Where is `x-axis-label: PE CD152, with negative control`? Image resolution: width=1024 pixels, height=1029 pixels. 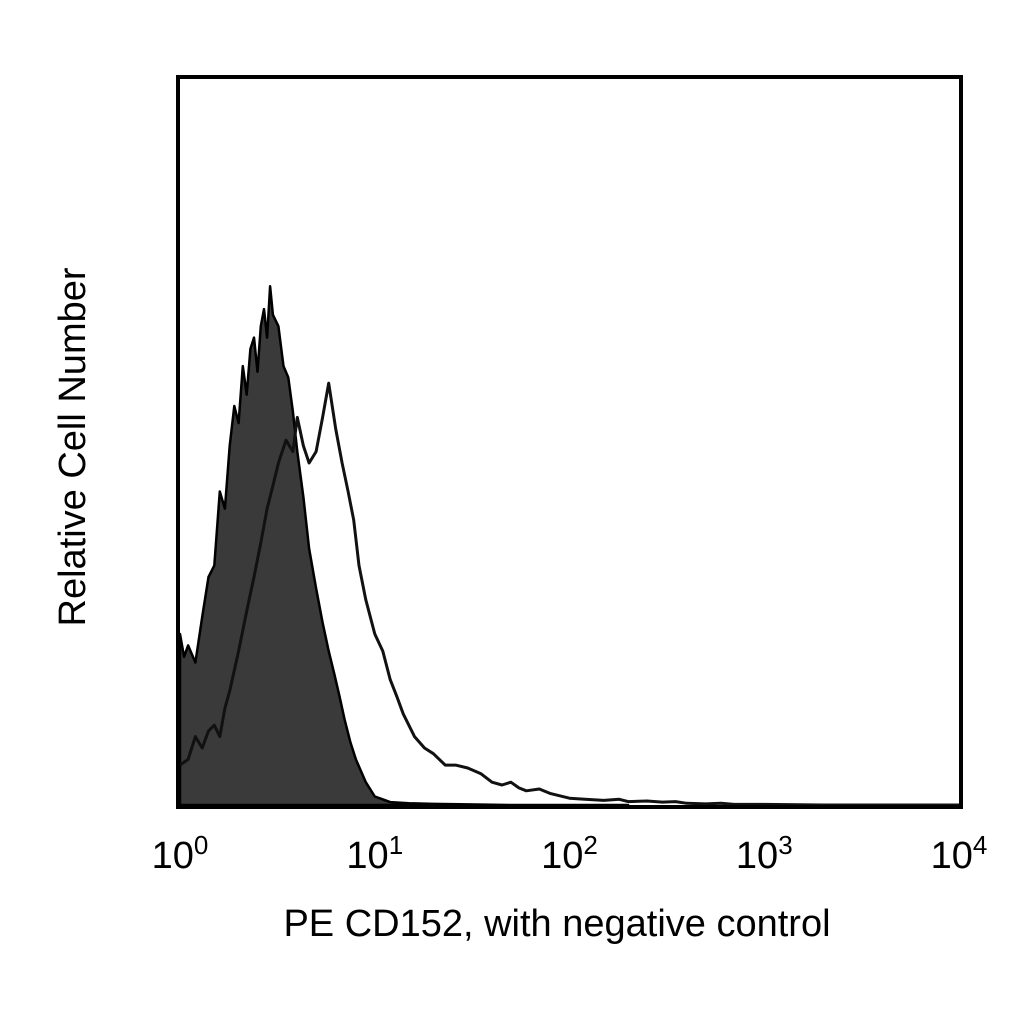
x-axis-label: PE CD152, with negative control is located at coordinates (556, 924).